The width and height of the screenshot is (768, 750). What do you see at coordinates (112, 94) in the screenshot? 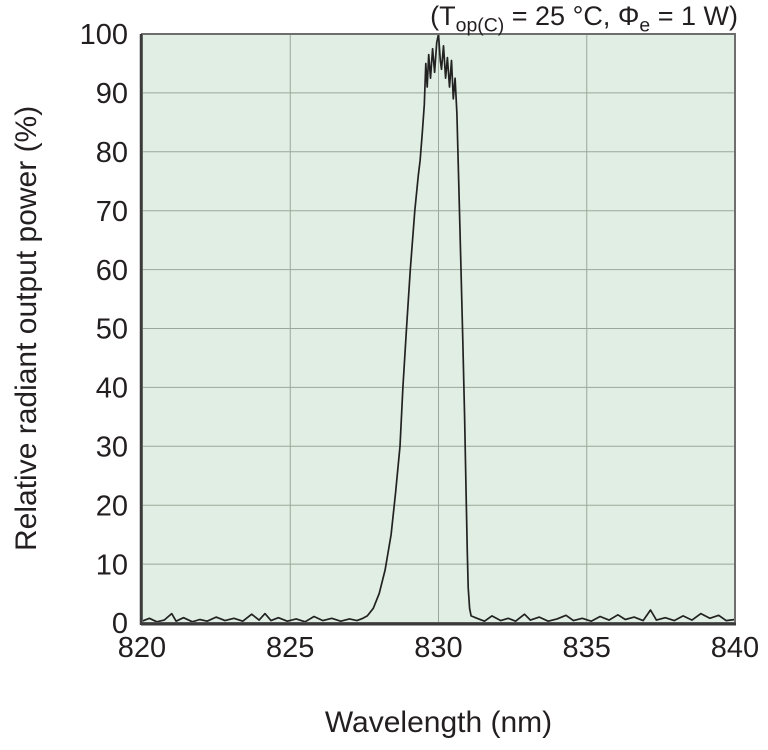
I see `y-tick-label: 90` at bounding box center [112, 94].